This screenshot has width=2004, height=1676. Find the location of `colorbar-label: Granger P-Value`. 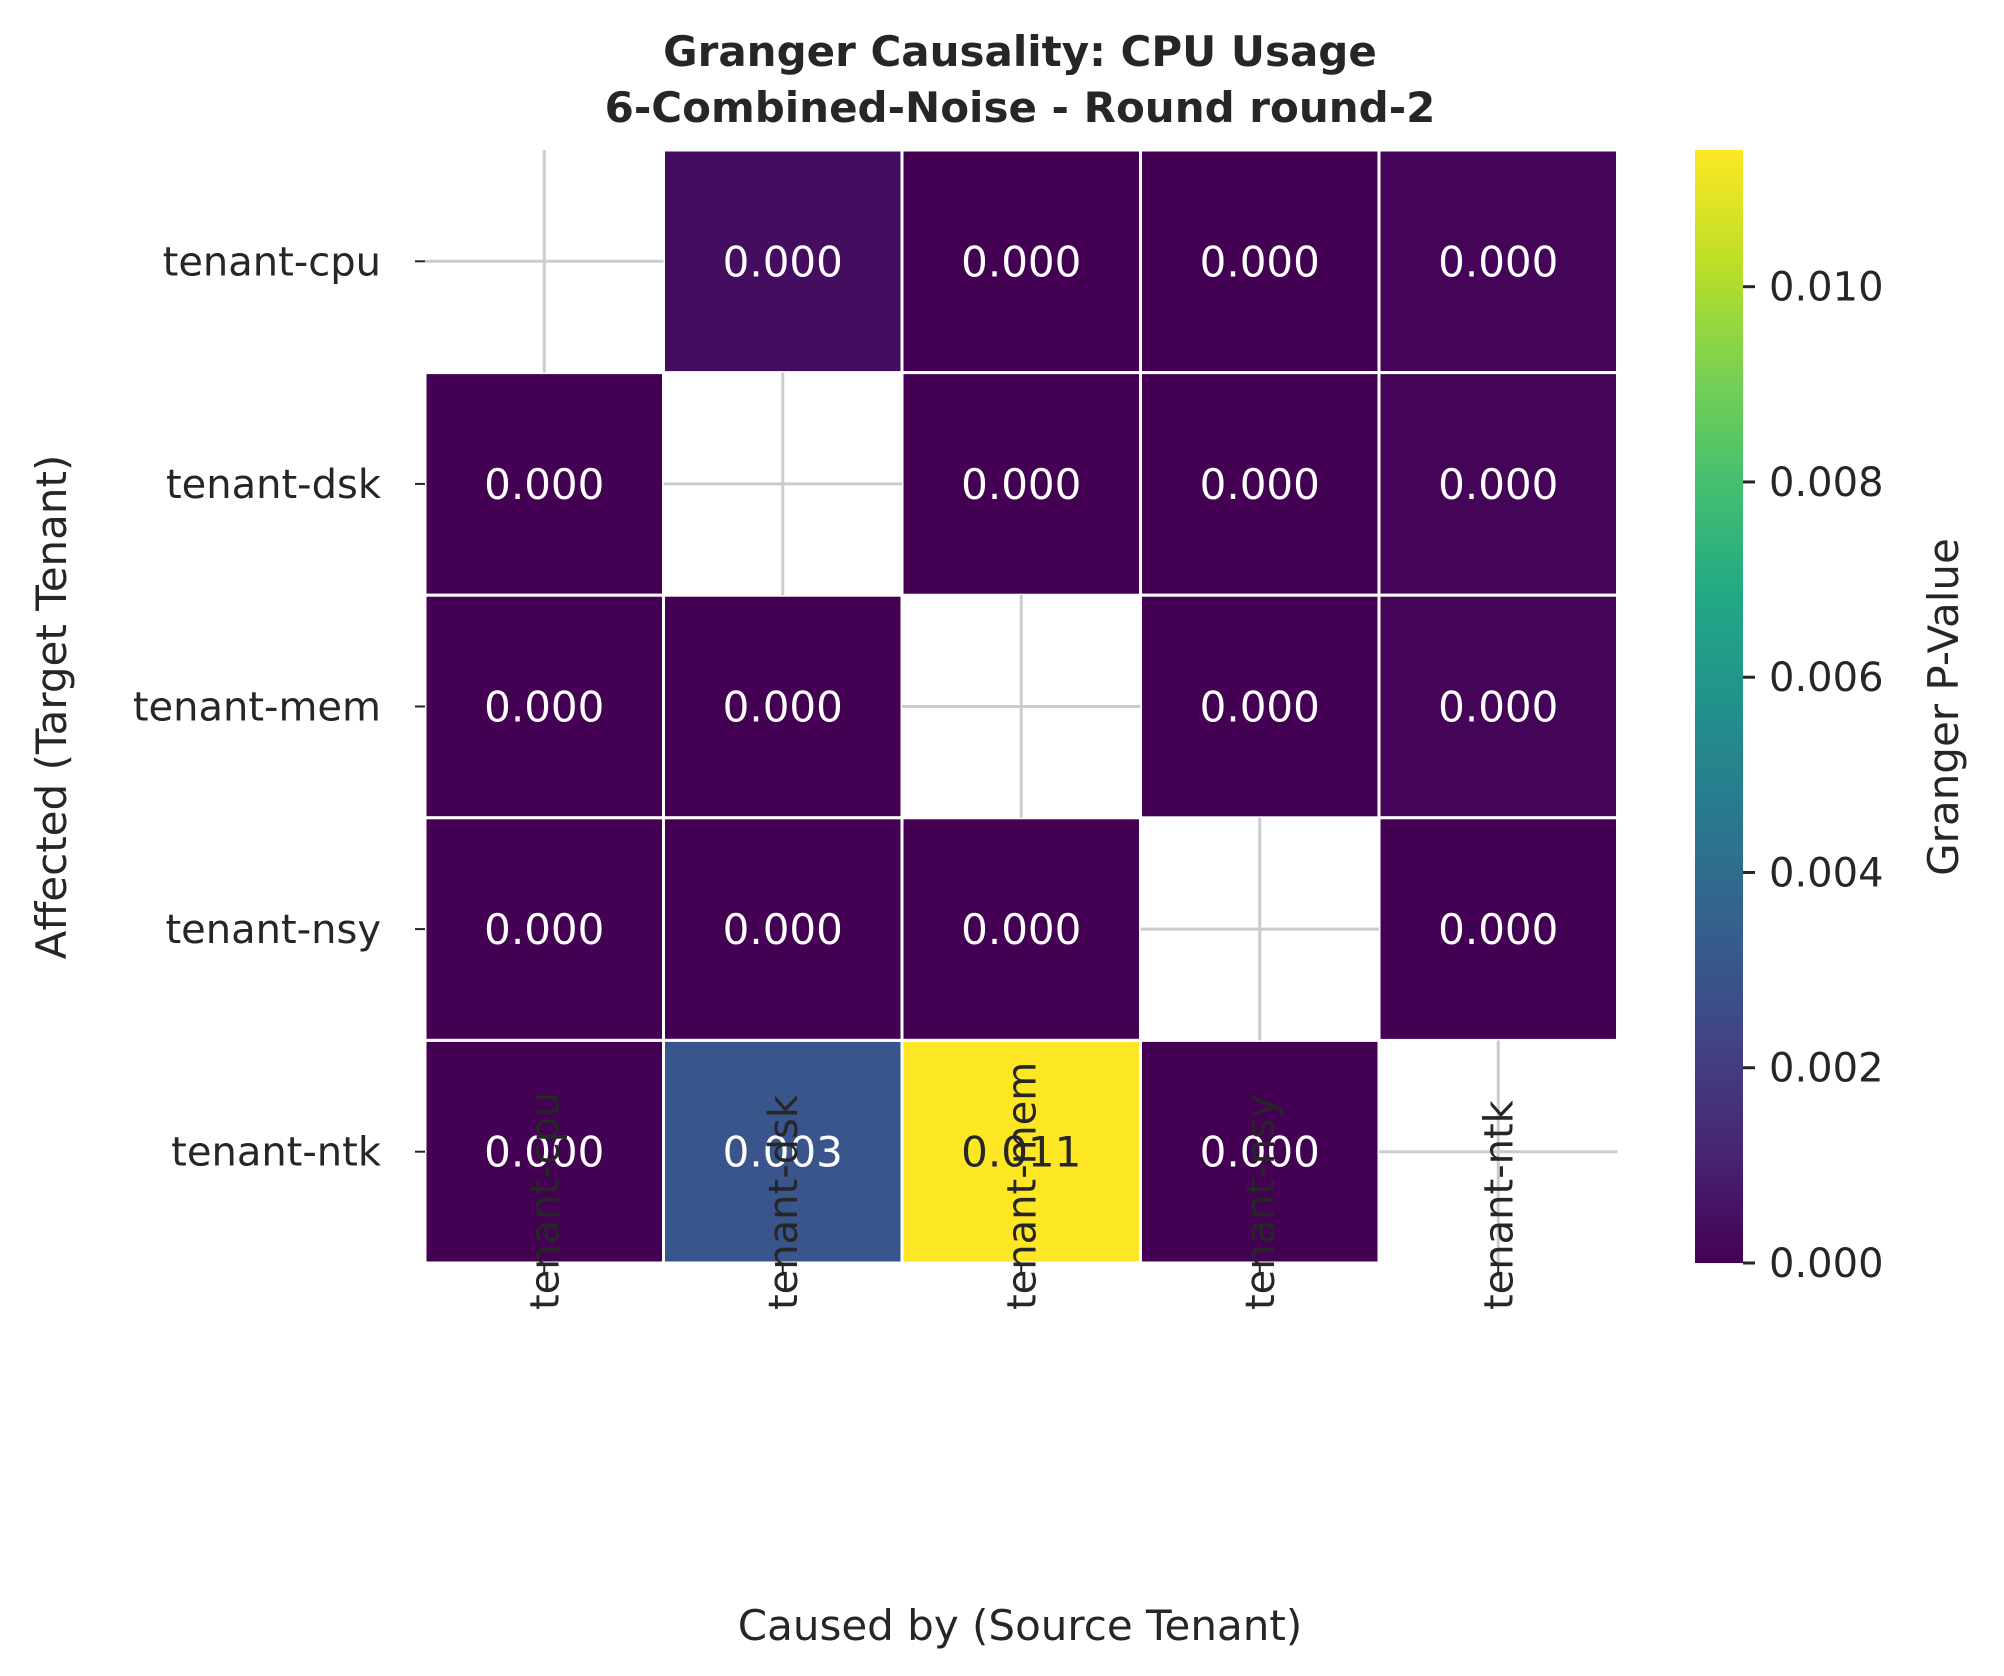

colorbar-label: Granger P-Value is located at coordinates (1943, 707).